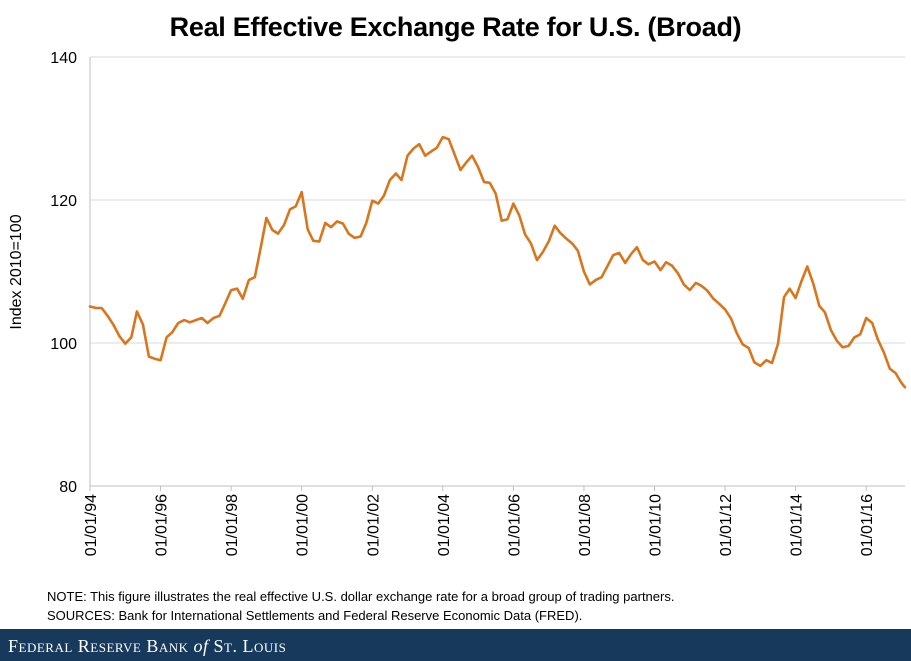  I want to click on x-tick-label: 01/01/96, so click(162, 525).